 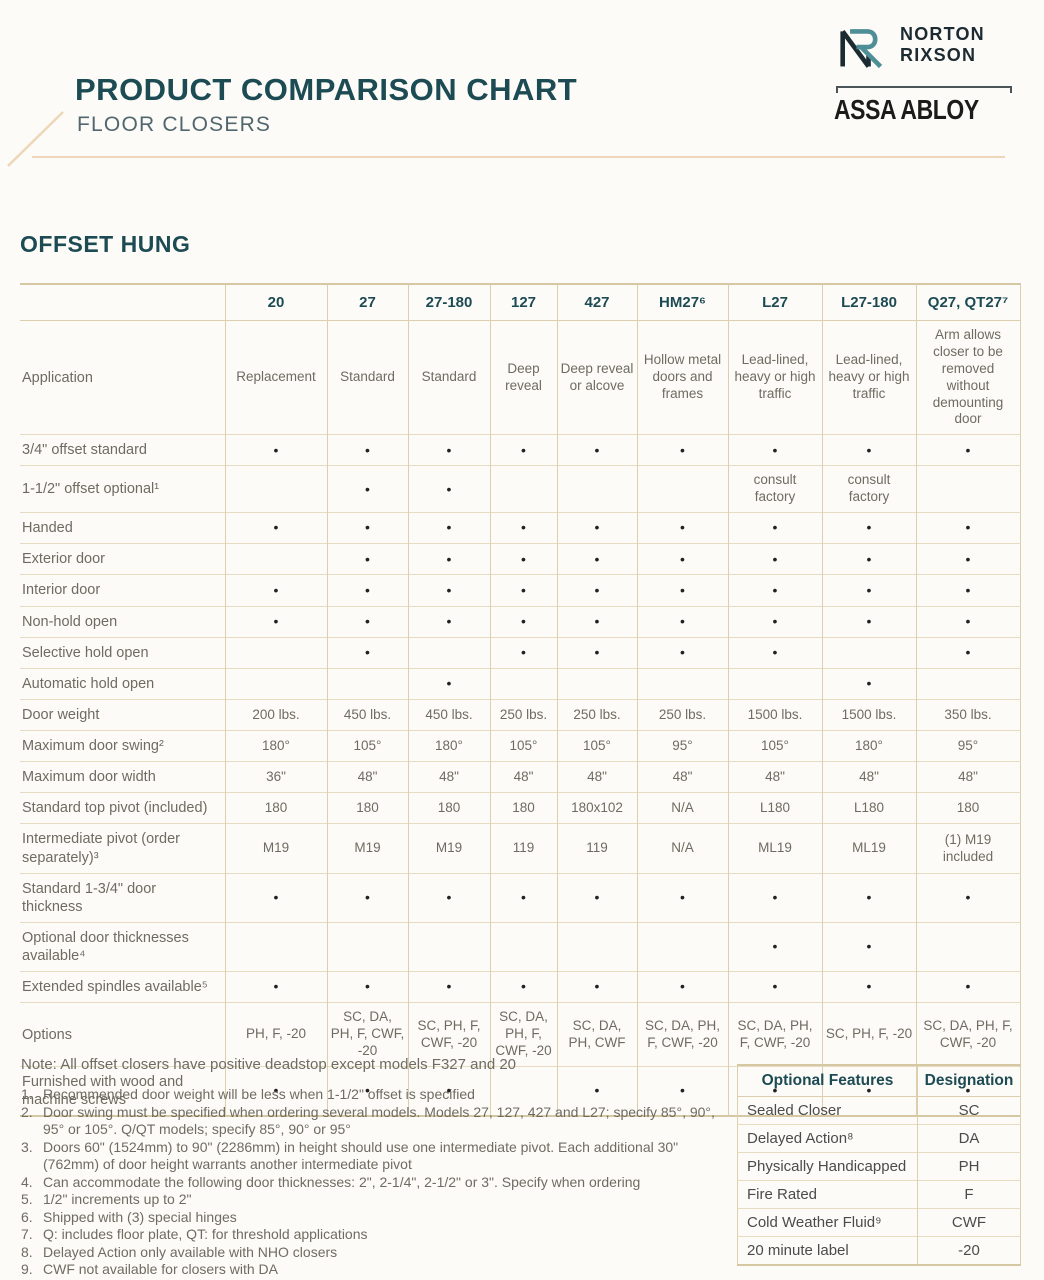 I want to click on table-row: Selective hold open • • • • • •, so click(x=520, y=653).